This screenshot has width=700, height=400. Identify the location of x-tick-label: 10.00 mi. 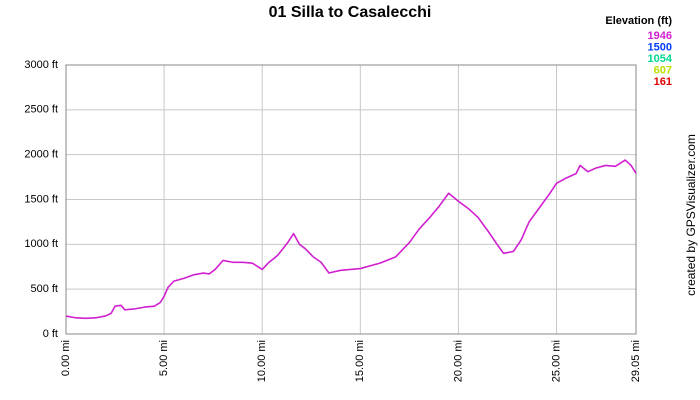
(262, 361).